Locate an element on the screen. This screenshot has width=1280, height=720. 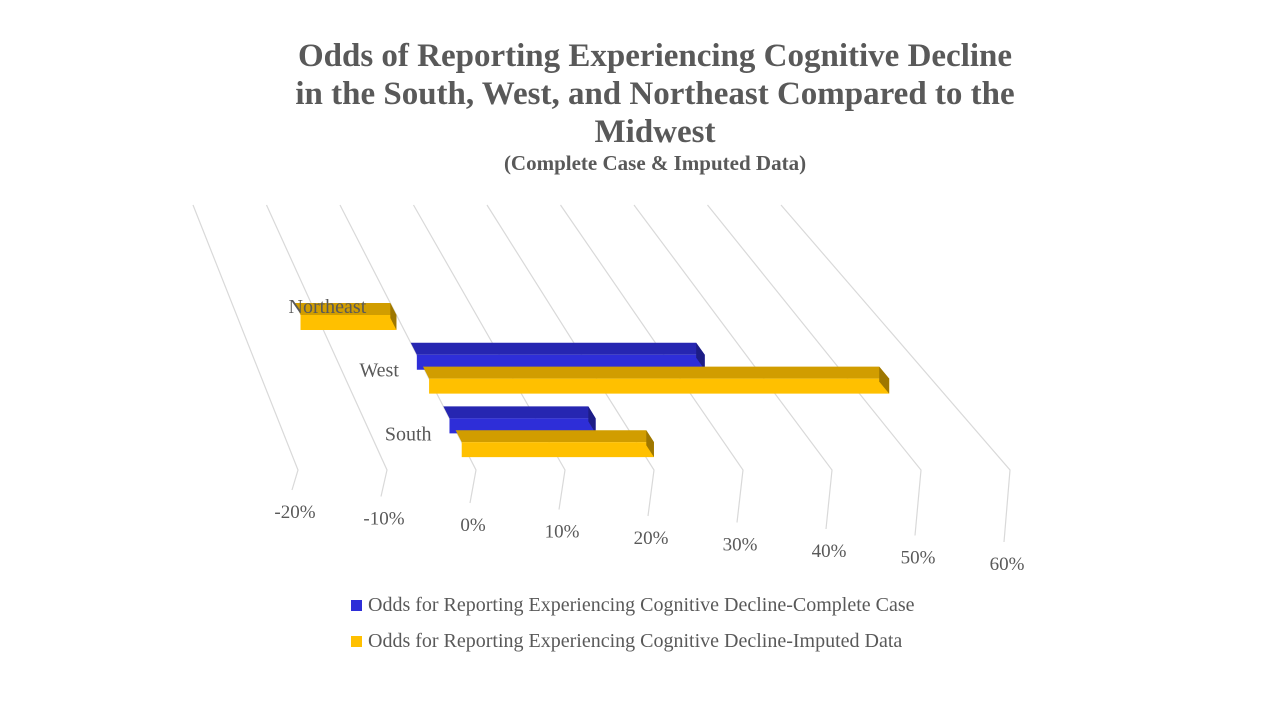
bar-west-complete-case is located at coordinates (557, 356).